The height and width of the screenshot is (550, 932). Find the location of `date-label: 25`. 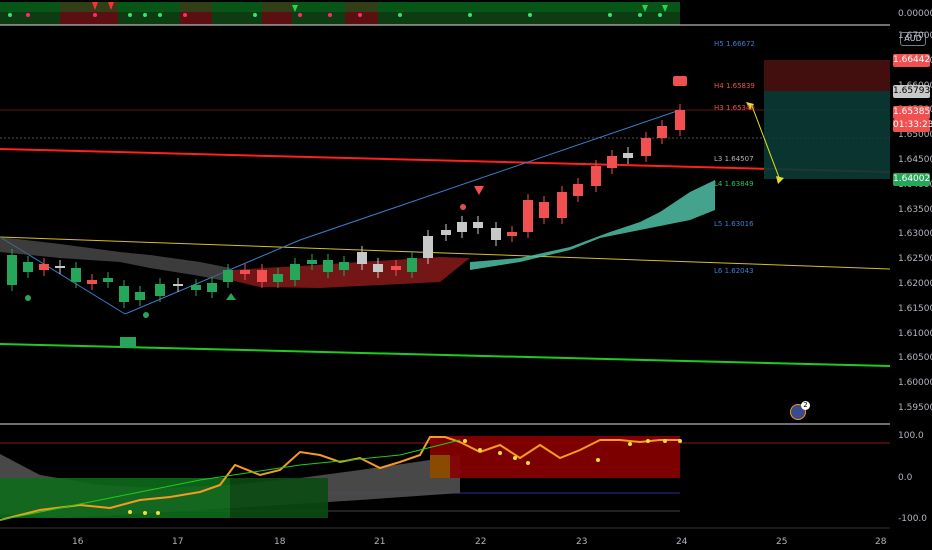

date-label: 25 is located at coordinates (782, 542).